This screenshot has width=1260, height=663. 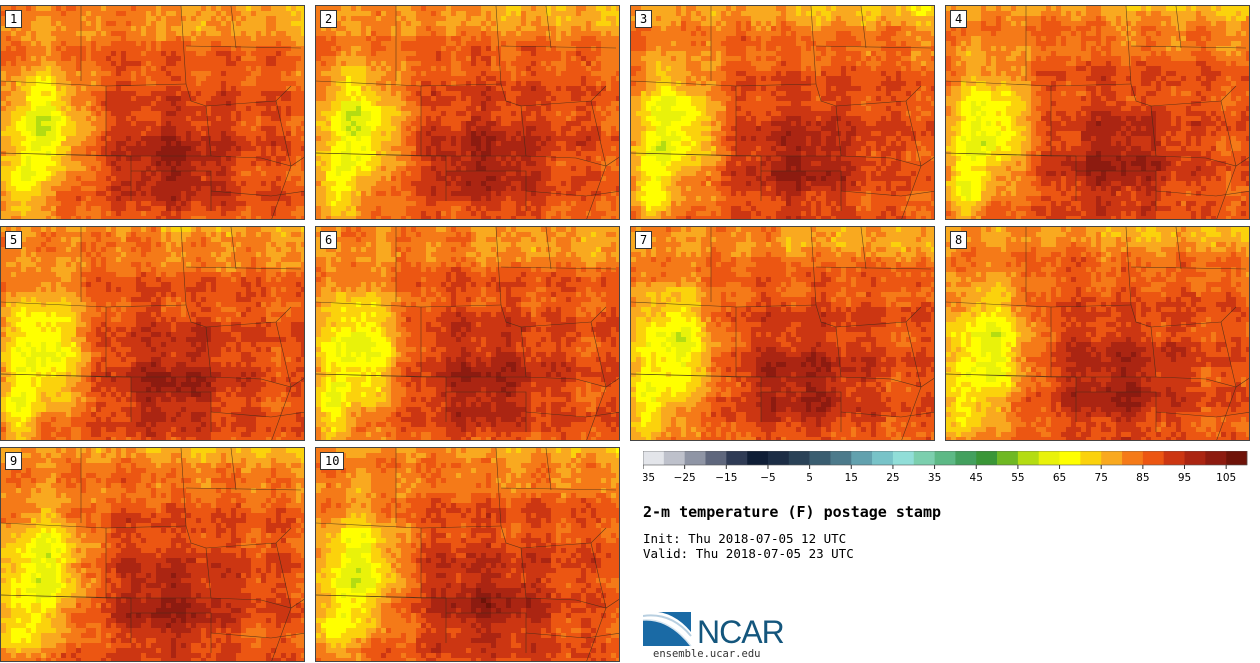 I want to click on member-number: 9, so click(x=14, y=461).